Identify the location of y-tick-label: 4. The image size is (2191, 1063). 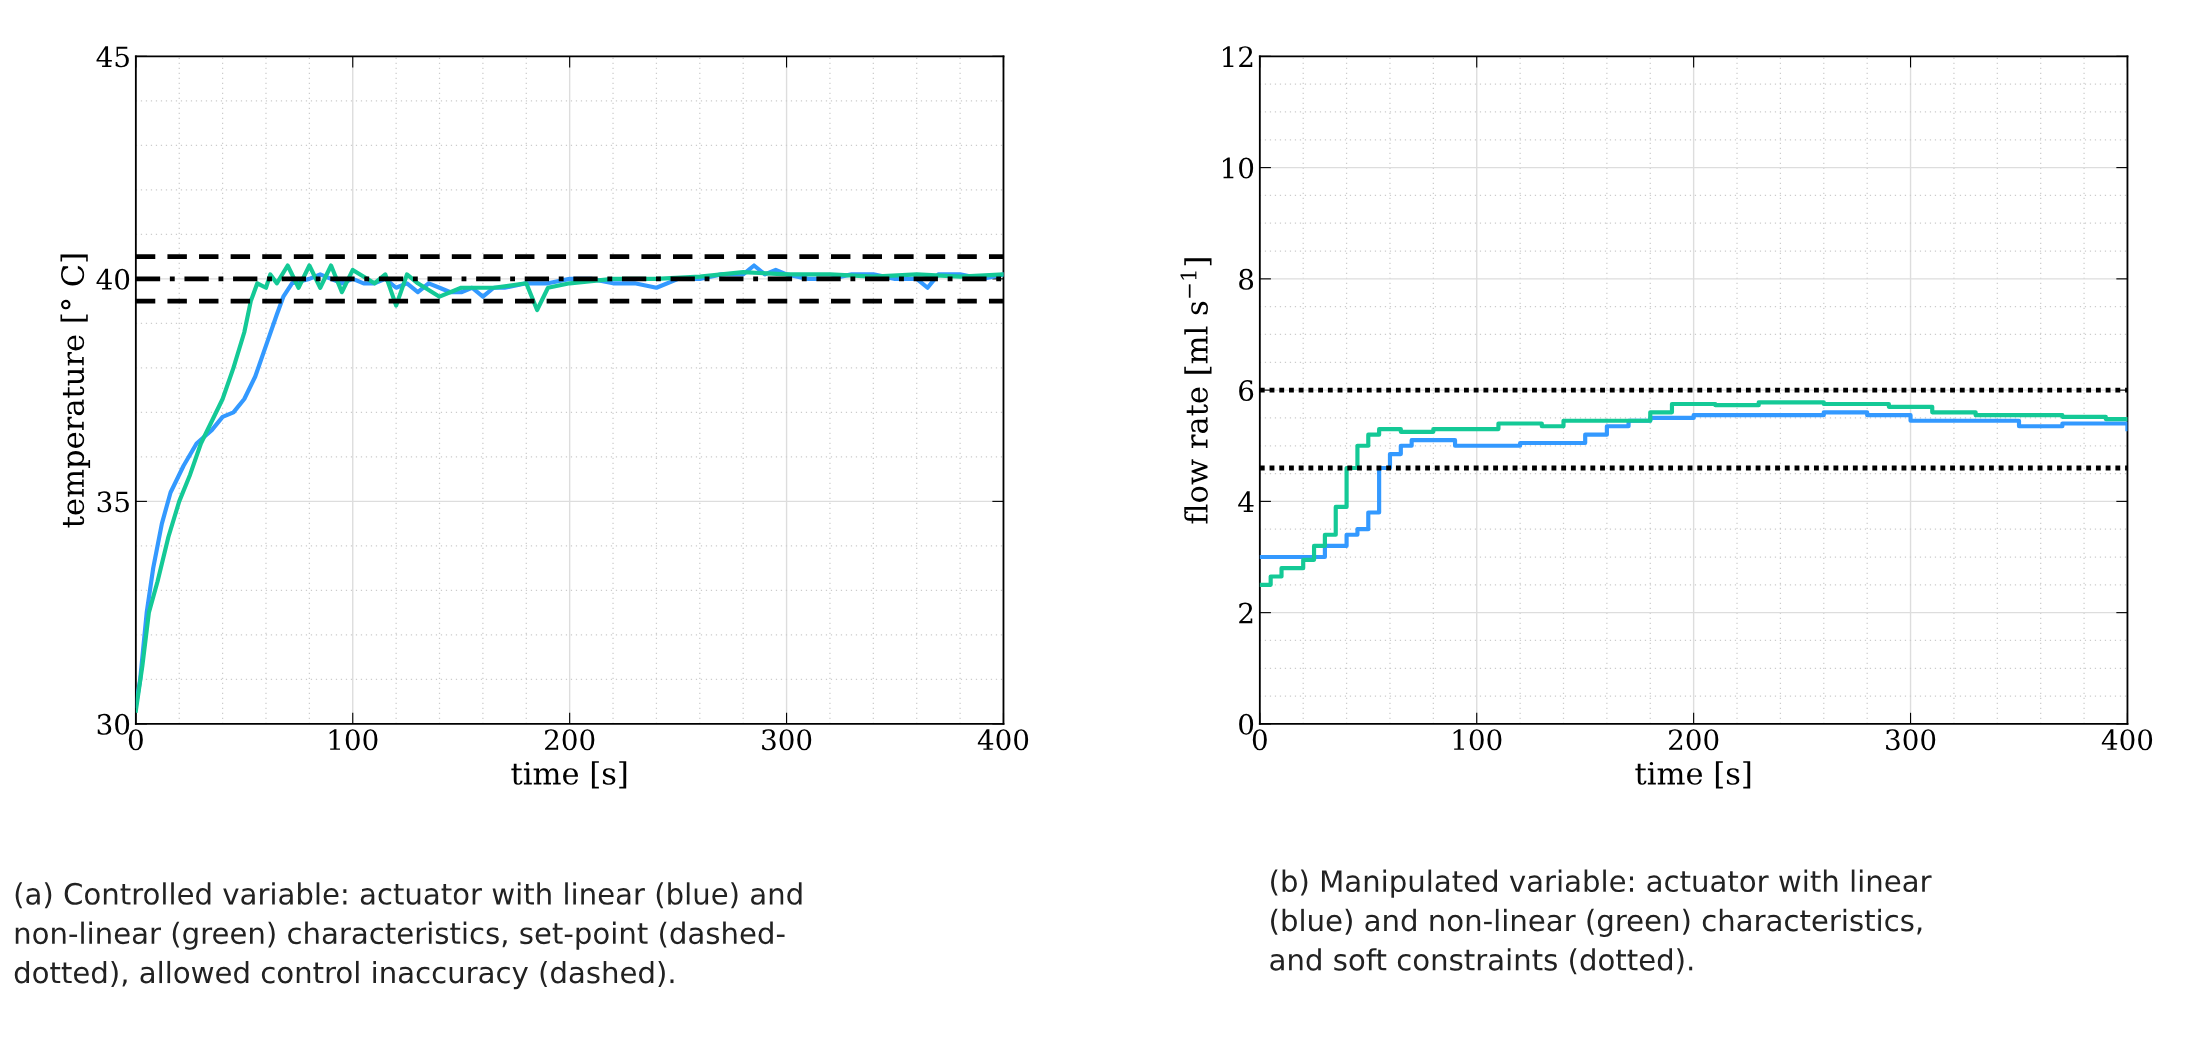
(1246, 501).